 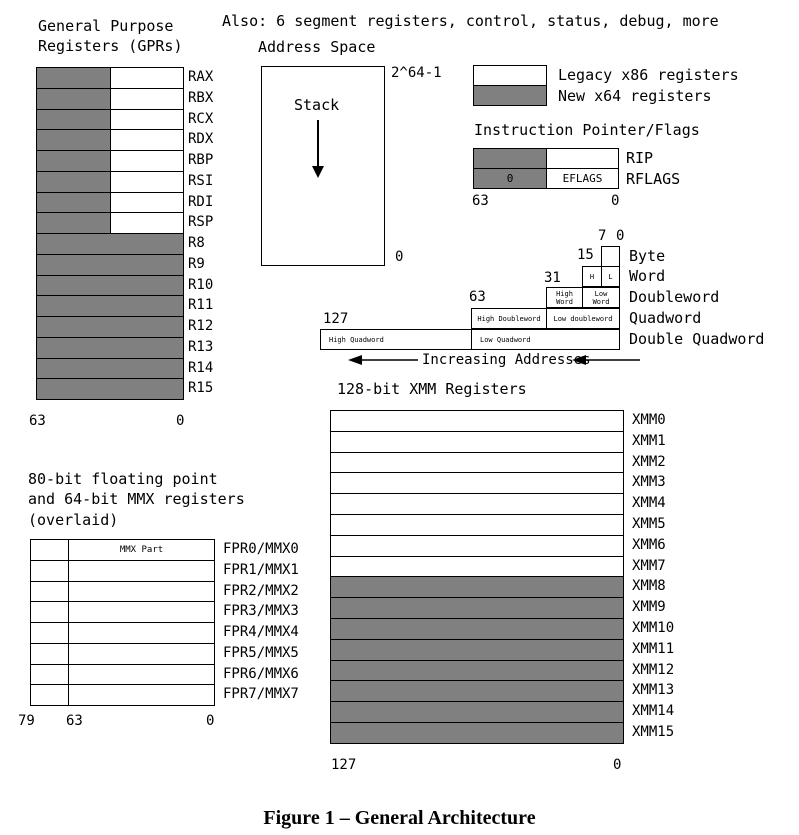 I want to click on legend-new-swatch, so click(x=510, y=95).